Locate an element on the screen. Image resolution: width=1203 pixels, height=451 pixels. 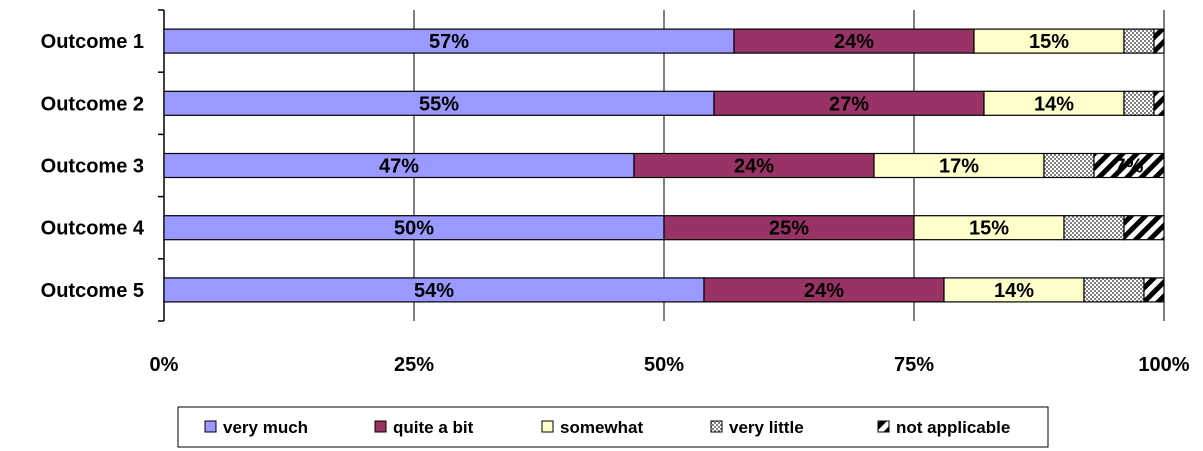
category-label: Outcome 5 is located at coordinates (92, 291).